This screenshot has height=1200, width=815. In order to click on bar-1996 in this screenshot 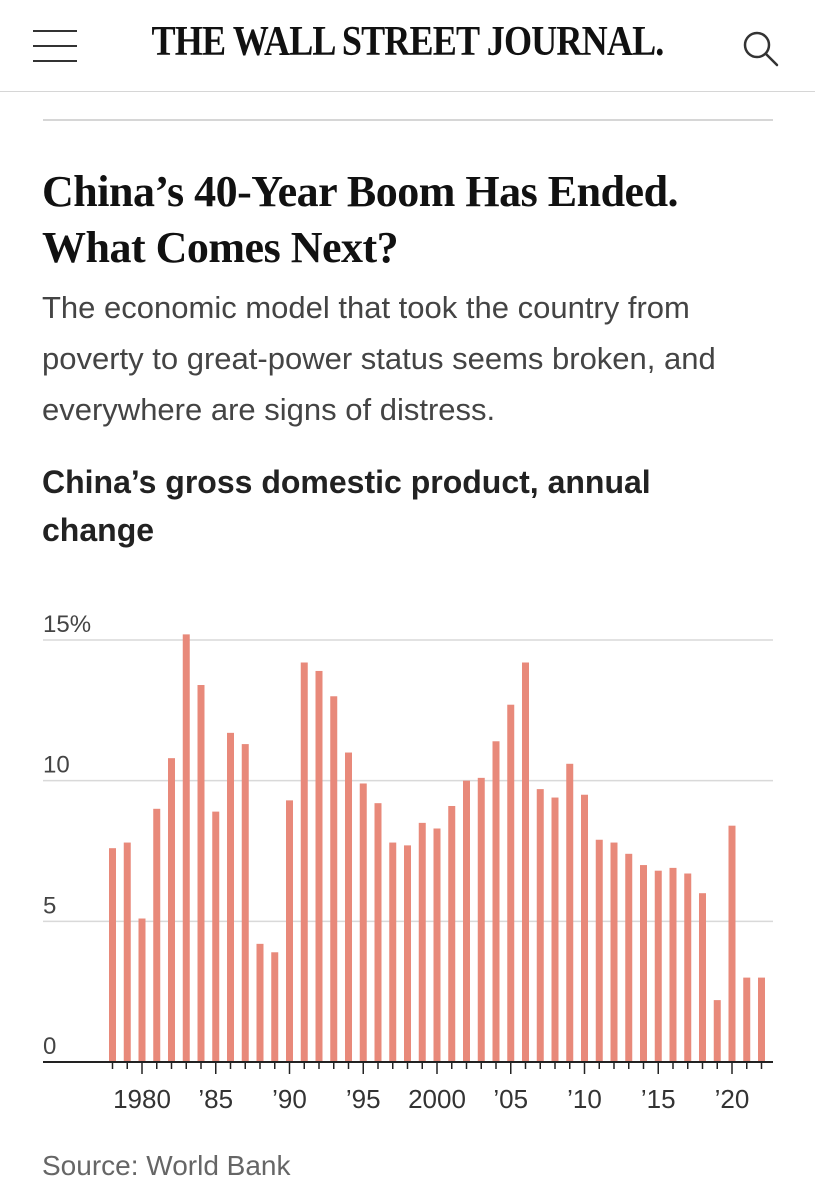, I will do `click(378, 932)`.